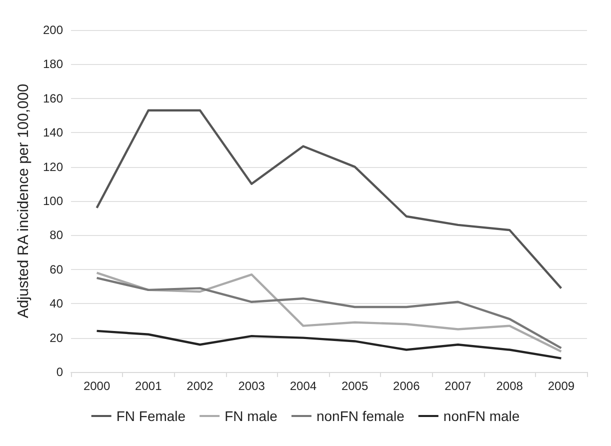 The image size is (611, 446). Describe the element at coordinates (406, 386) in the screenshot. I see `x-tick-label: 2006` at that location.